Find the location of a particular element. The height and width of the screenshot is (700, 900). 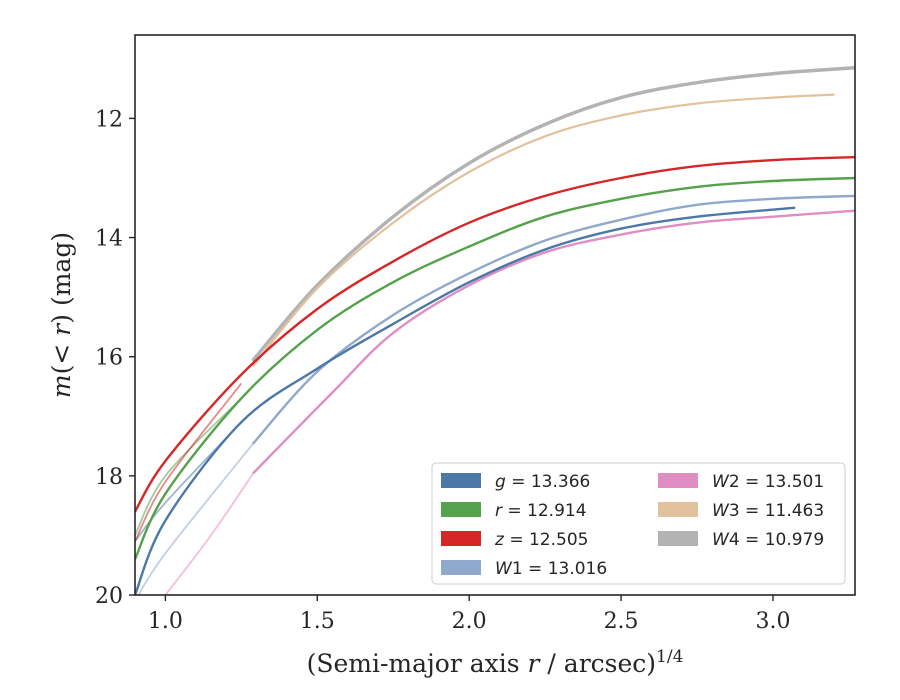

legend-label: W2 = 13.501 is located at coordinates (768, 482).